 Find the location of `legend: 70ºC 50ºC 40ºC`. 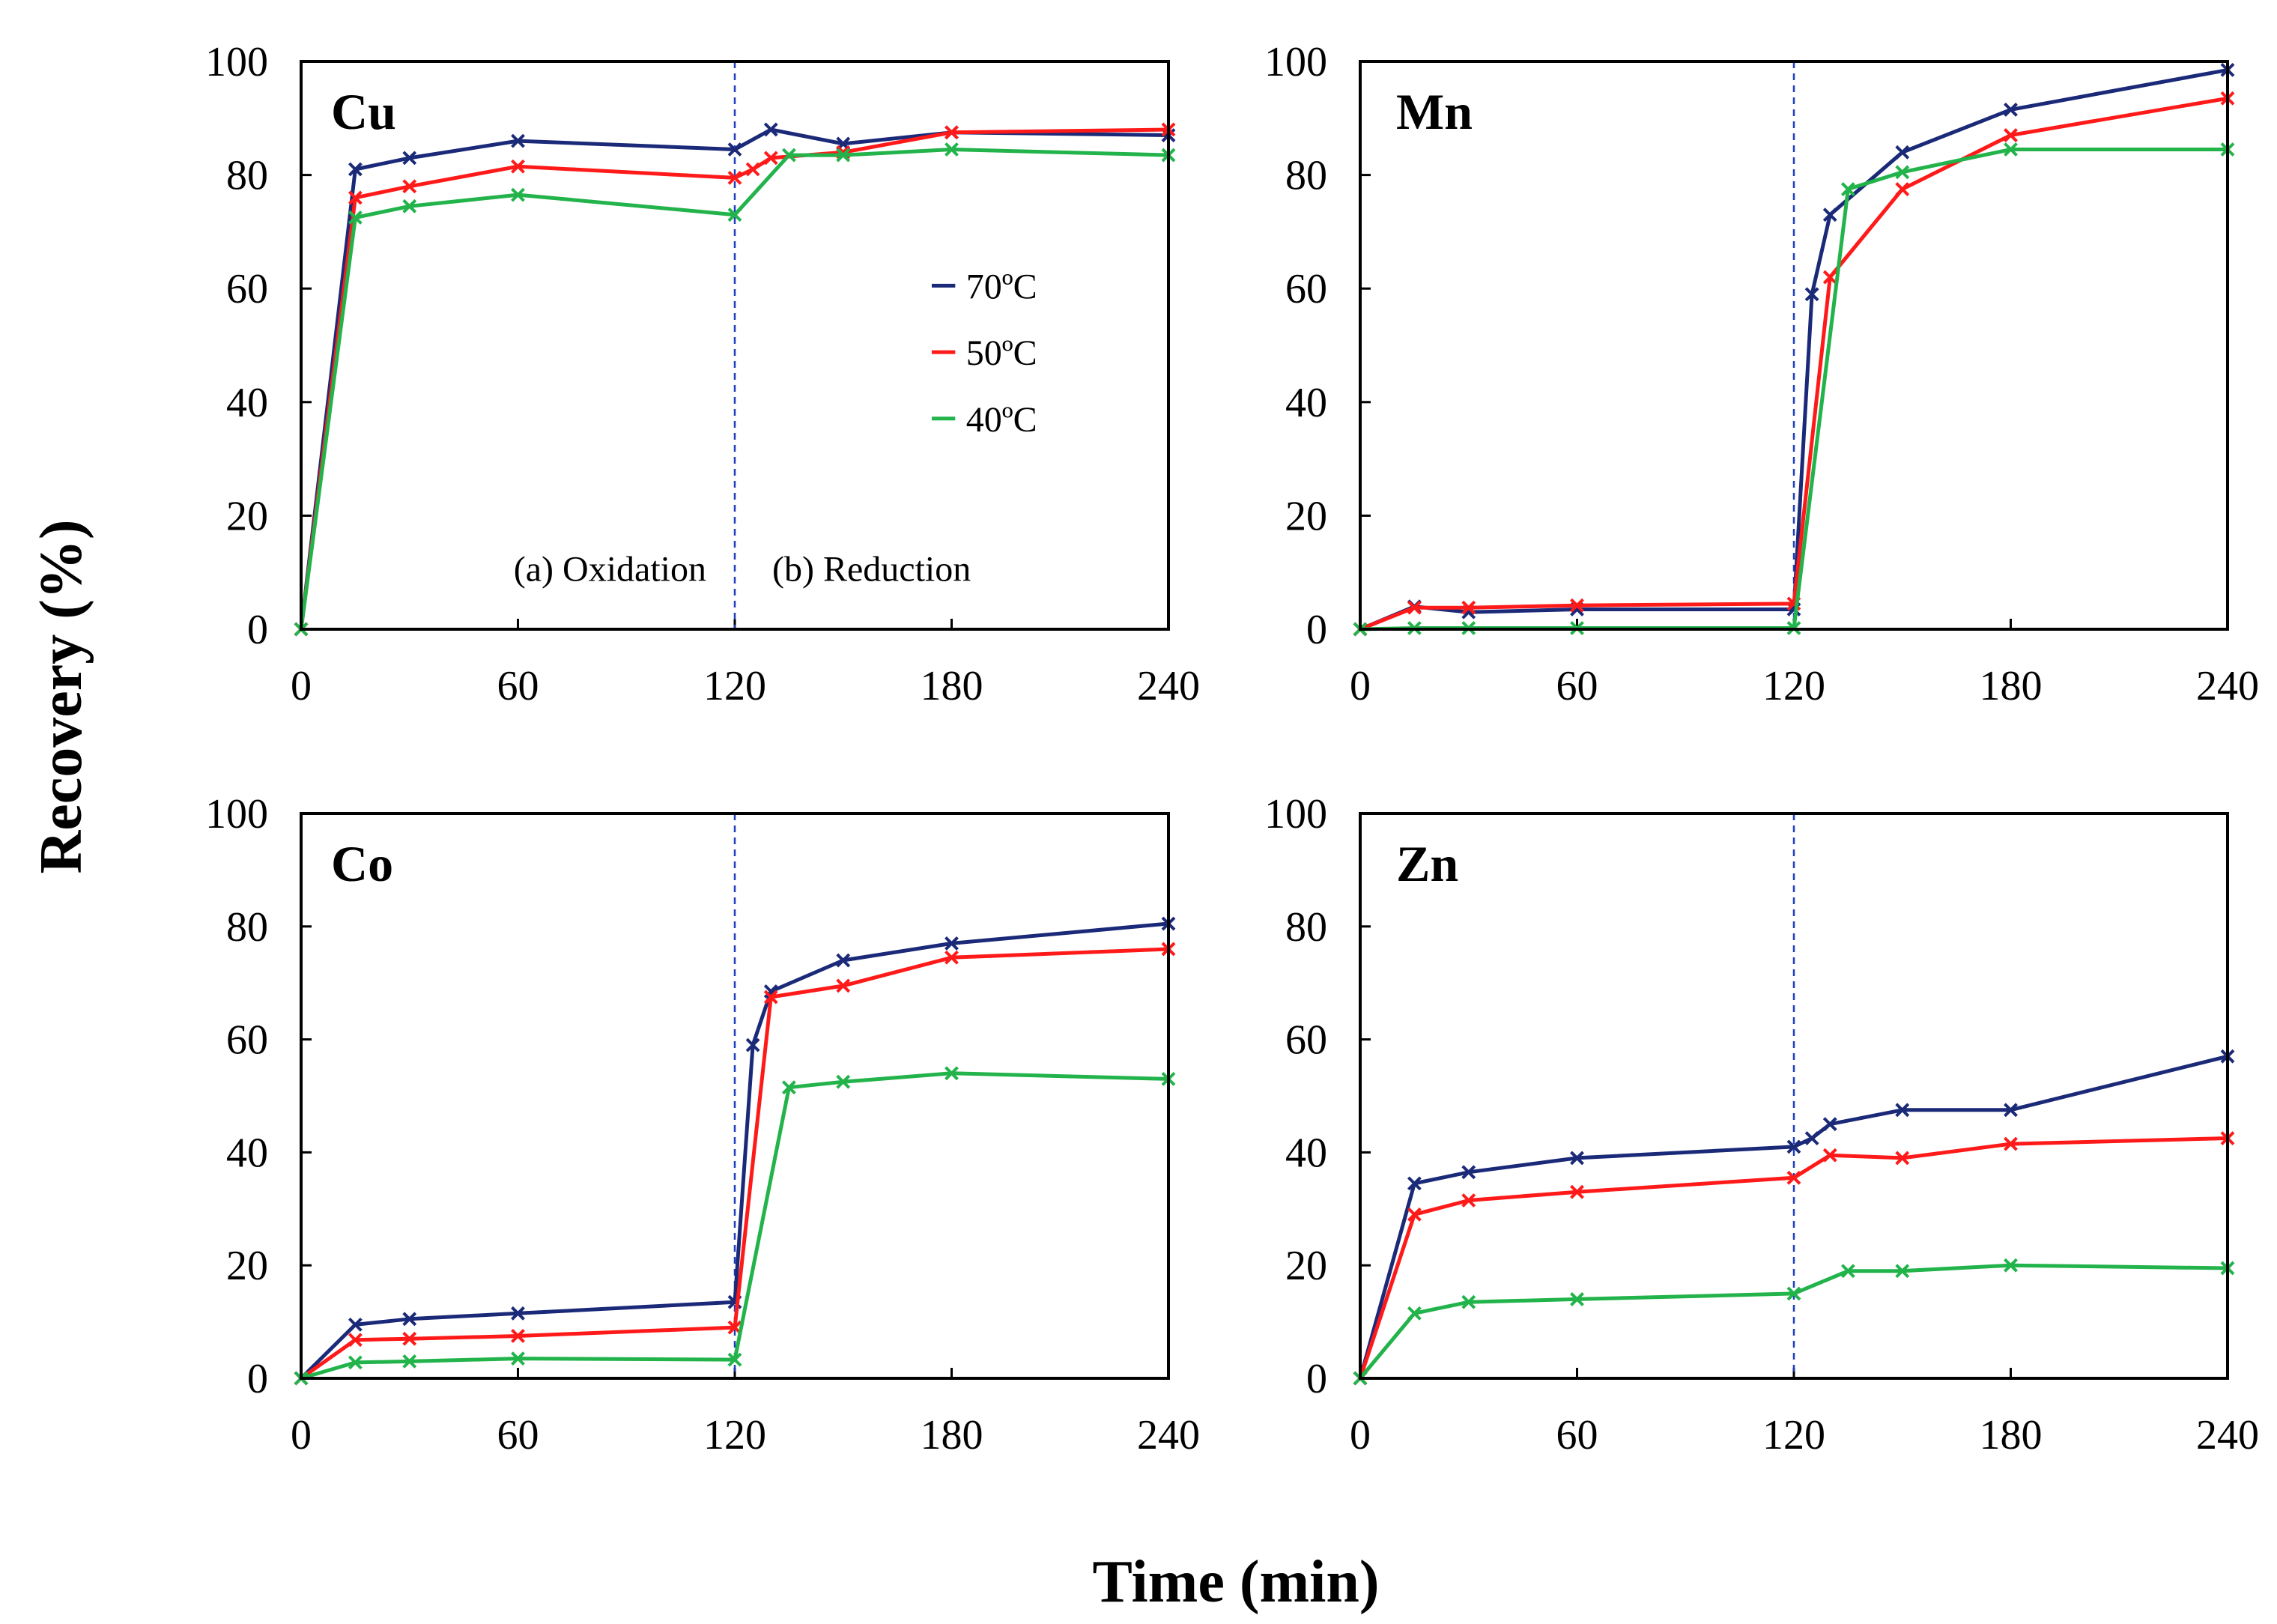

legend: 70ºC 50ºC 40ºC is located at coordinates (984, 353).